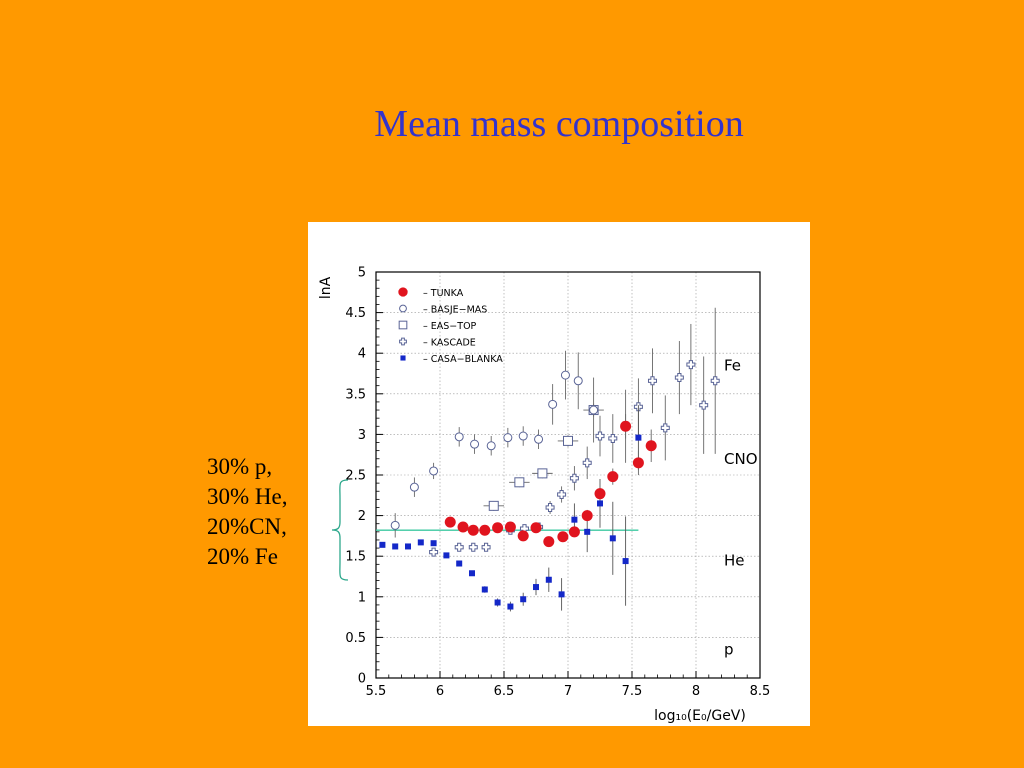 The image size is (1024, 768). Describe the element at coordinates (340, 530) in the screenshot. I see `brace-path` at that location.